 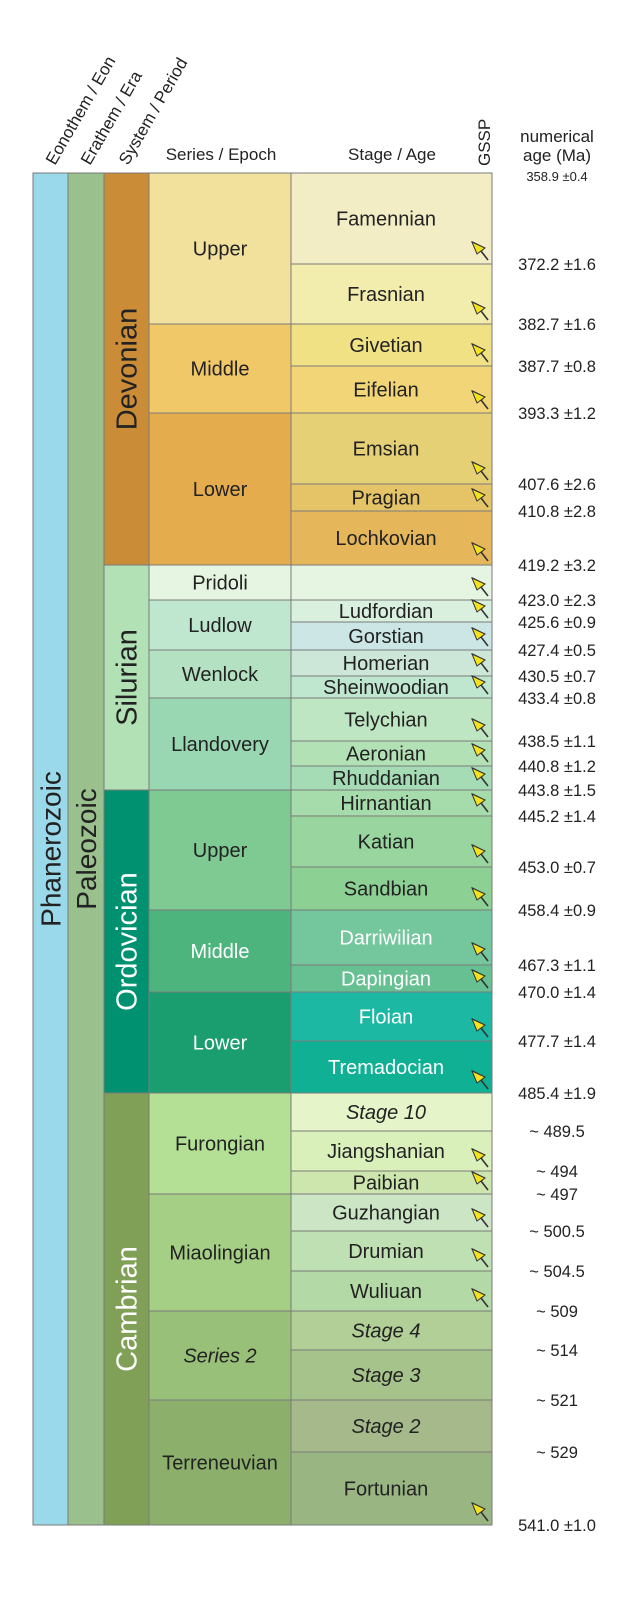 I want to click on epoch-label-miaolingian-11: Miaolingian, so click(x=219, y=1254).